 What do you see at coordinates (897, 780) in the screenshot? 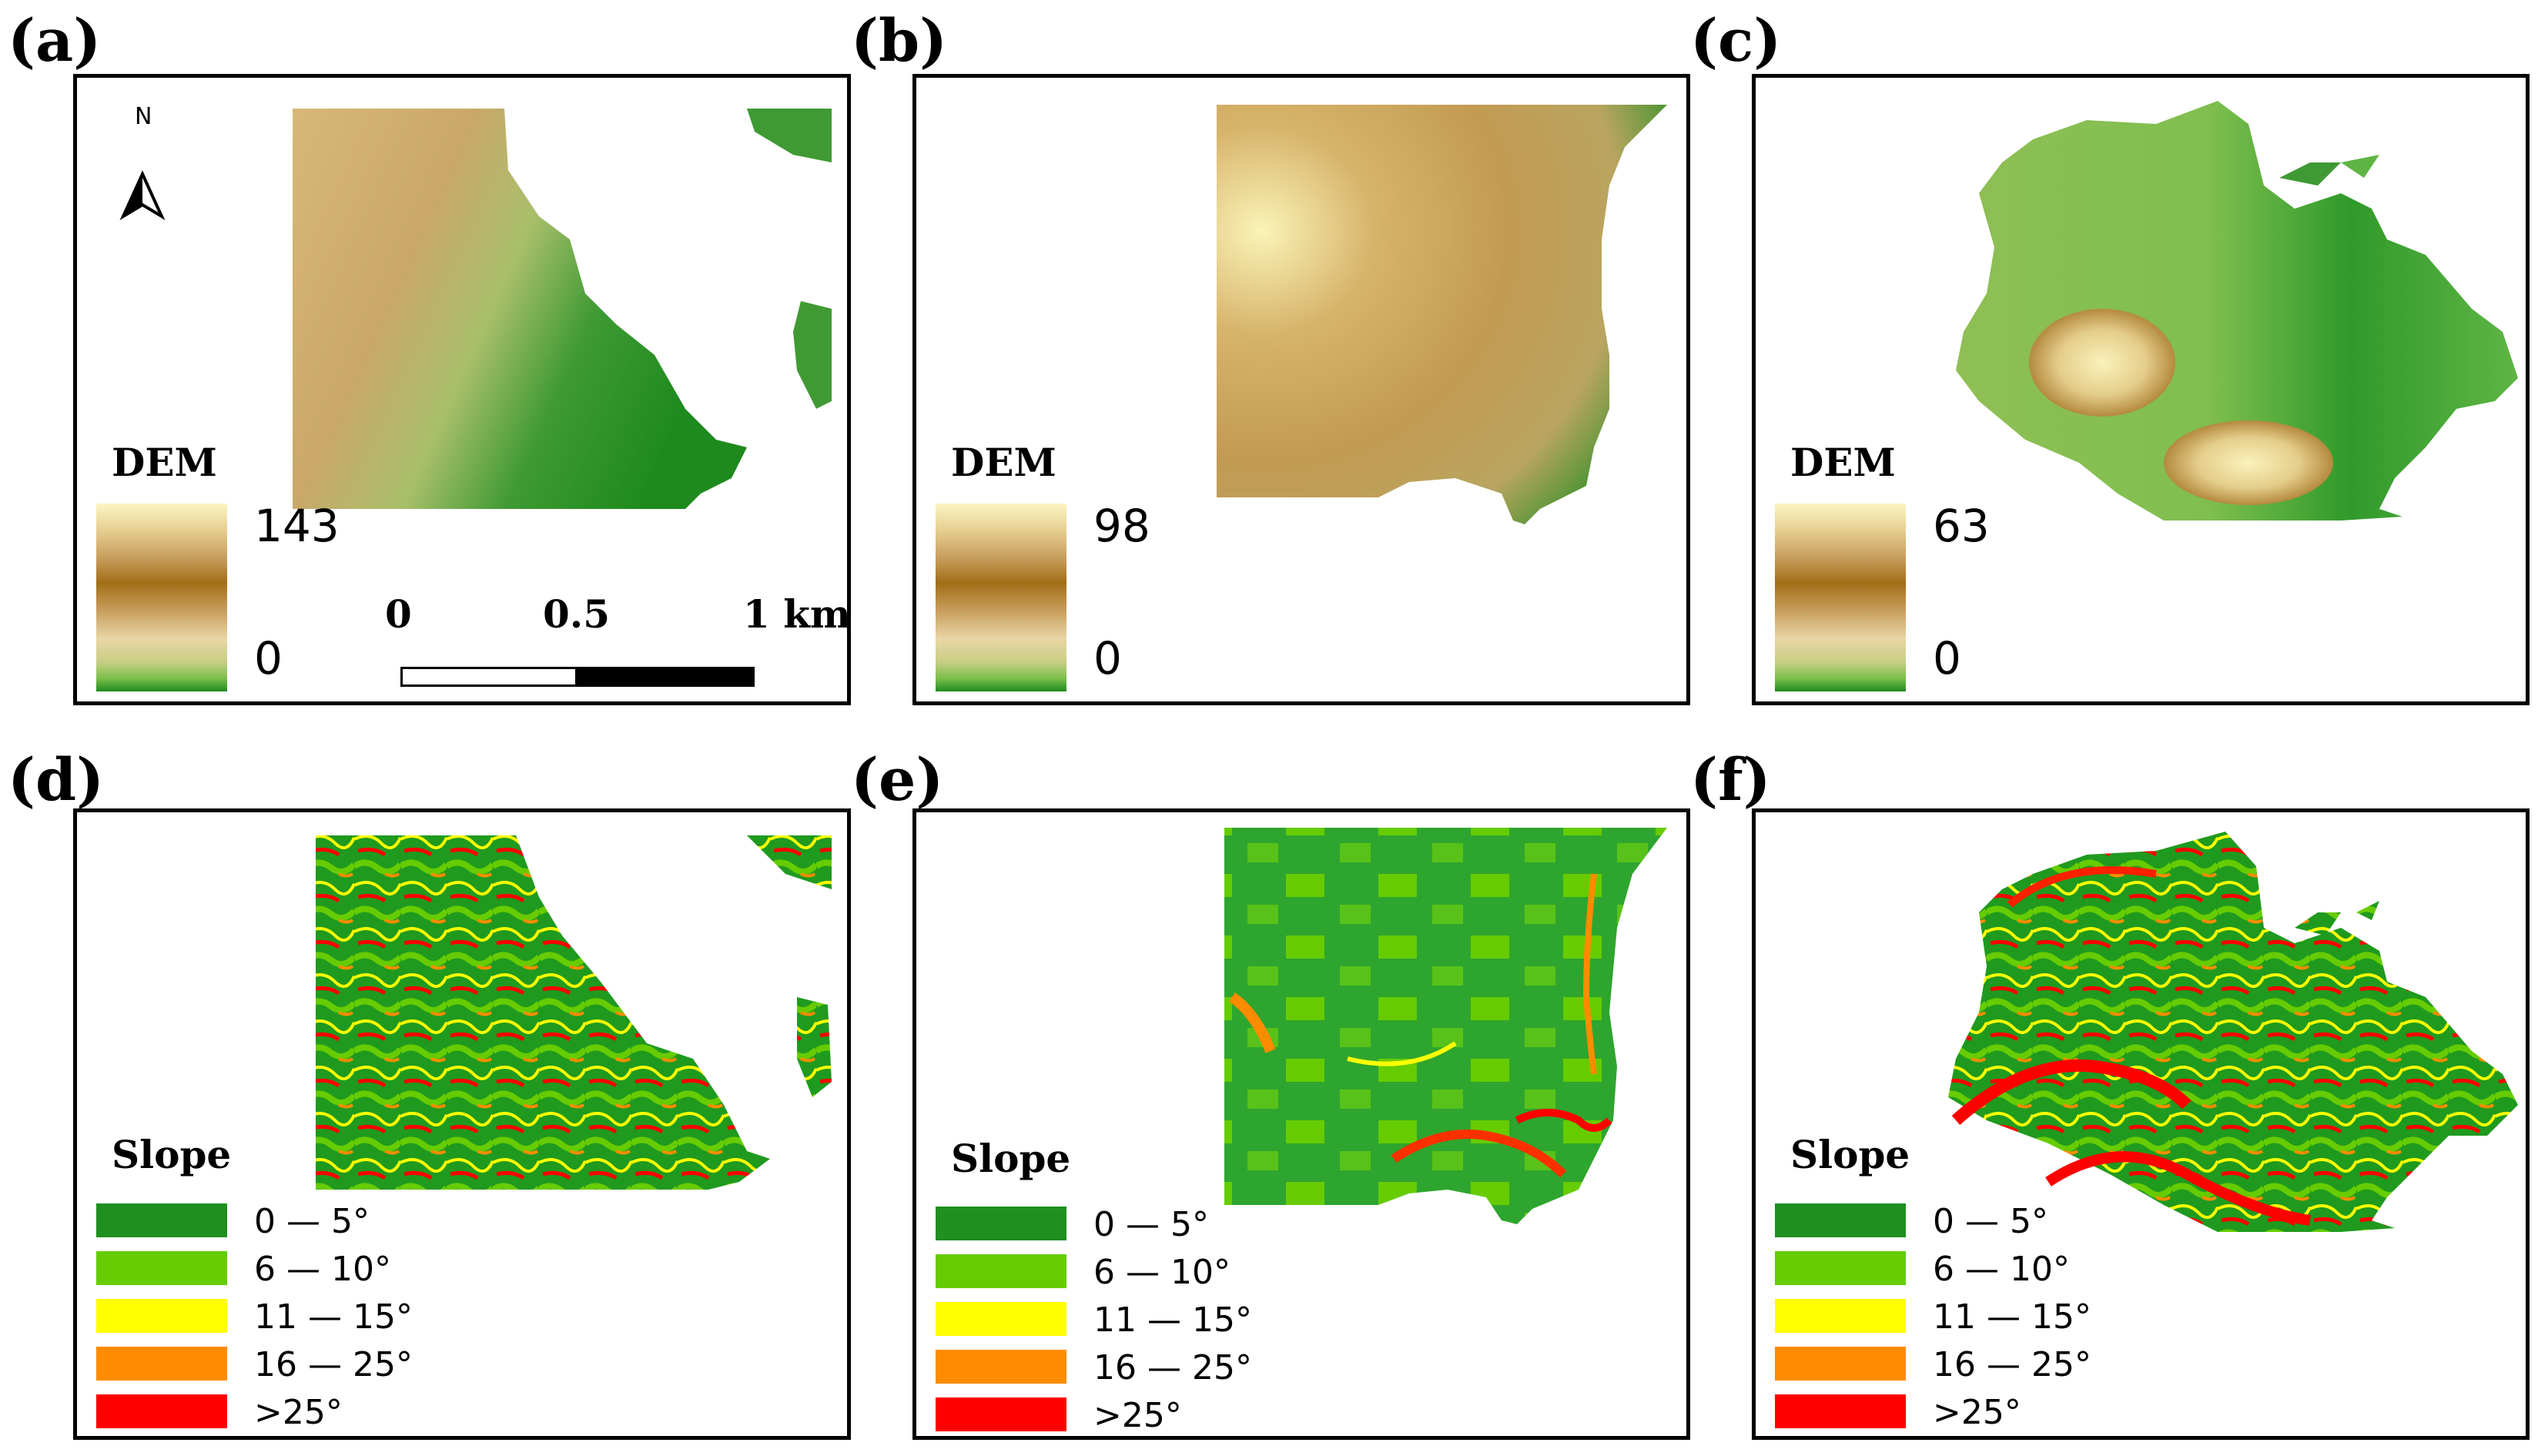
I see `panel-label-e: (e)` at bounding box center [897, 780].